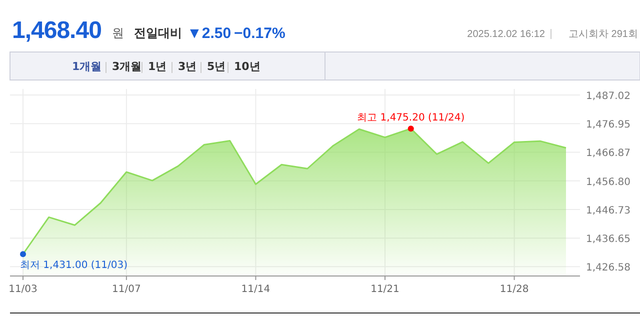 The height and width of the screenshot is (320, 640). I want to click on annotation: 최고 1,475.20 (11/24), so click(411, 118).